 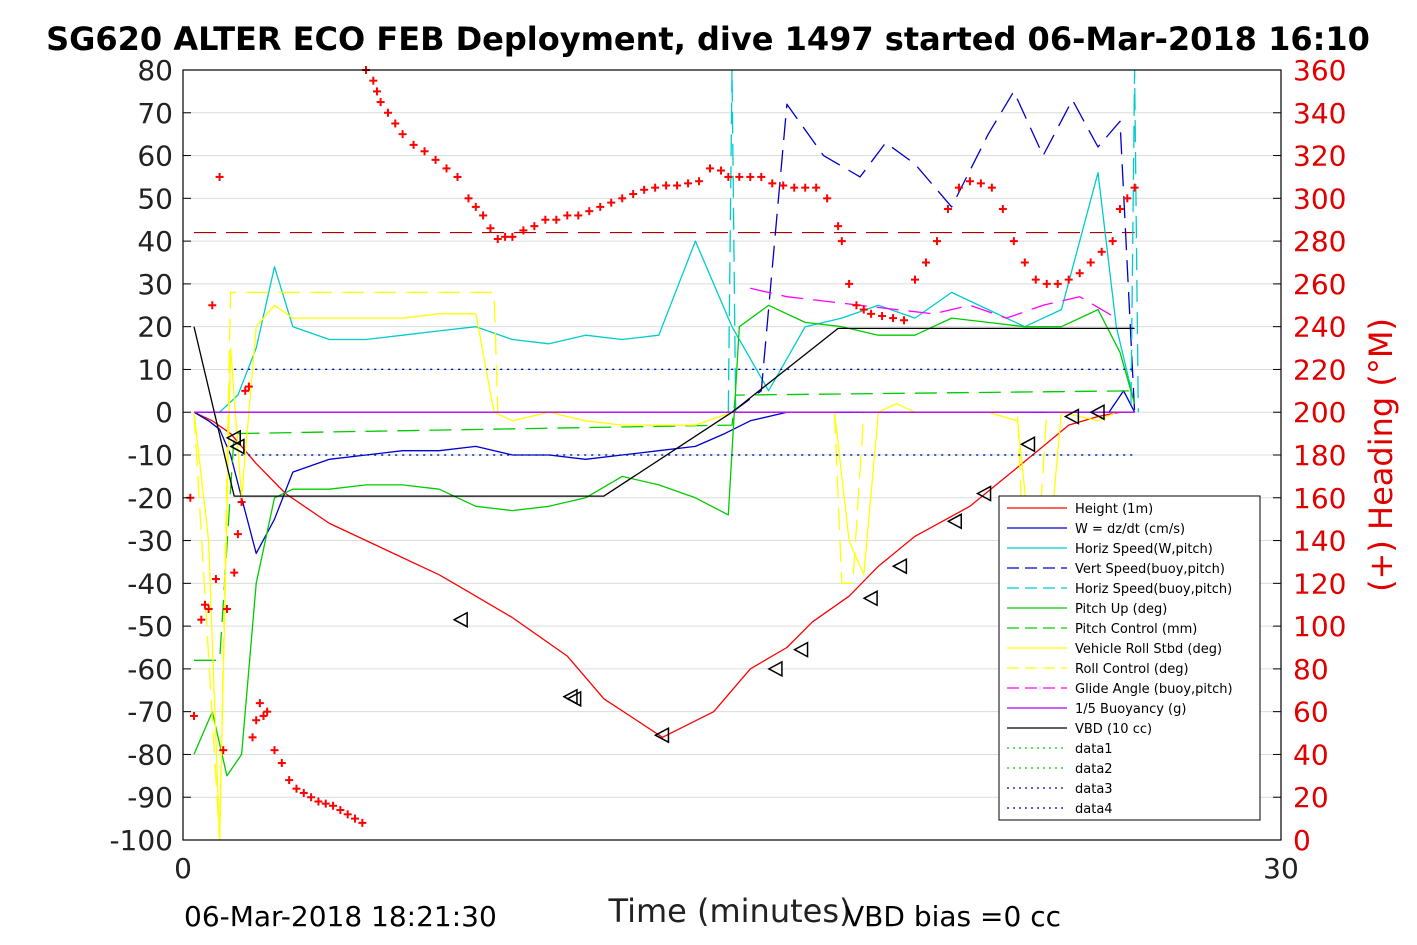 I want to click on legend-label: data4, so click(x=1094, y=809).